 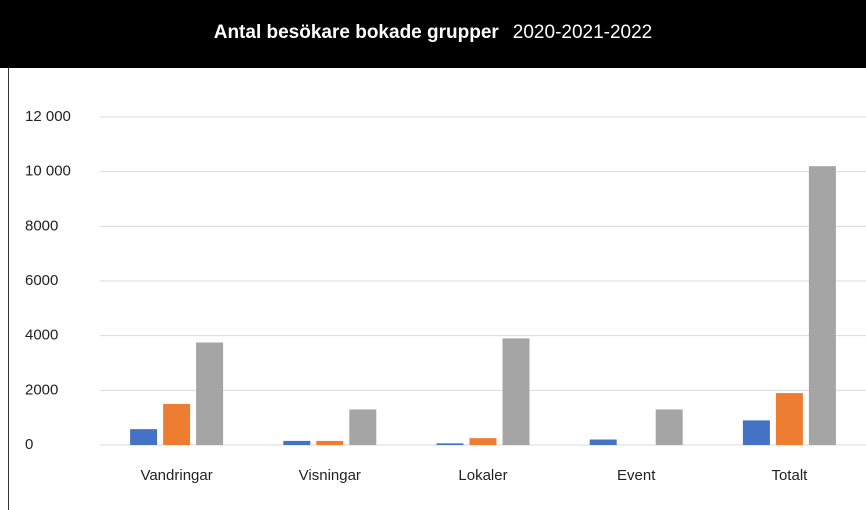 I want to click on x-tick-label: Totalt, so click(x=789, y=475).